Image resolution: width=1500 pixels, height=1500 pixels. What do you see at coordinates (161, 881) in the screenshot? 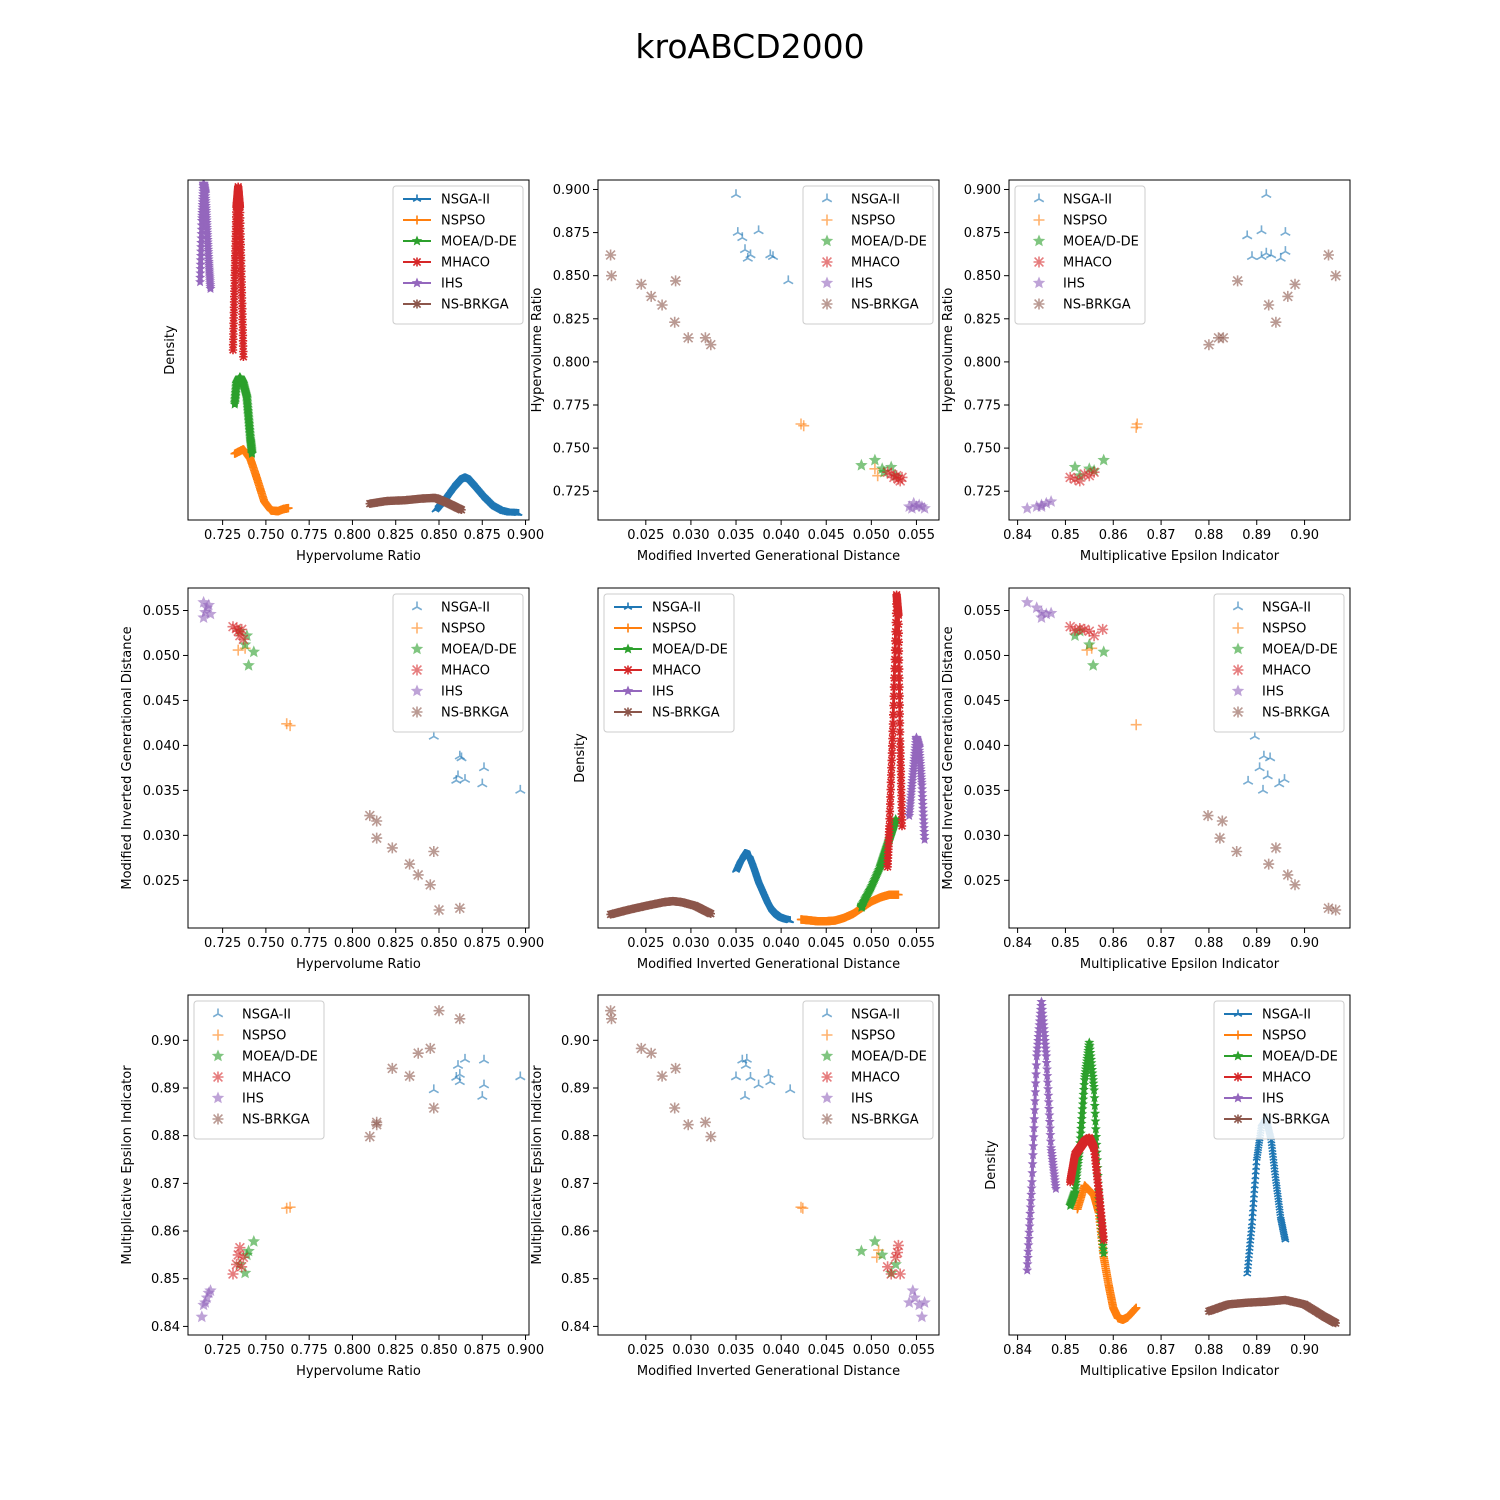
I see `y-tick-label: 0.025` at bounding box center [161, 881].